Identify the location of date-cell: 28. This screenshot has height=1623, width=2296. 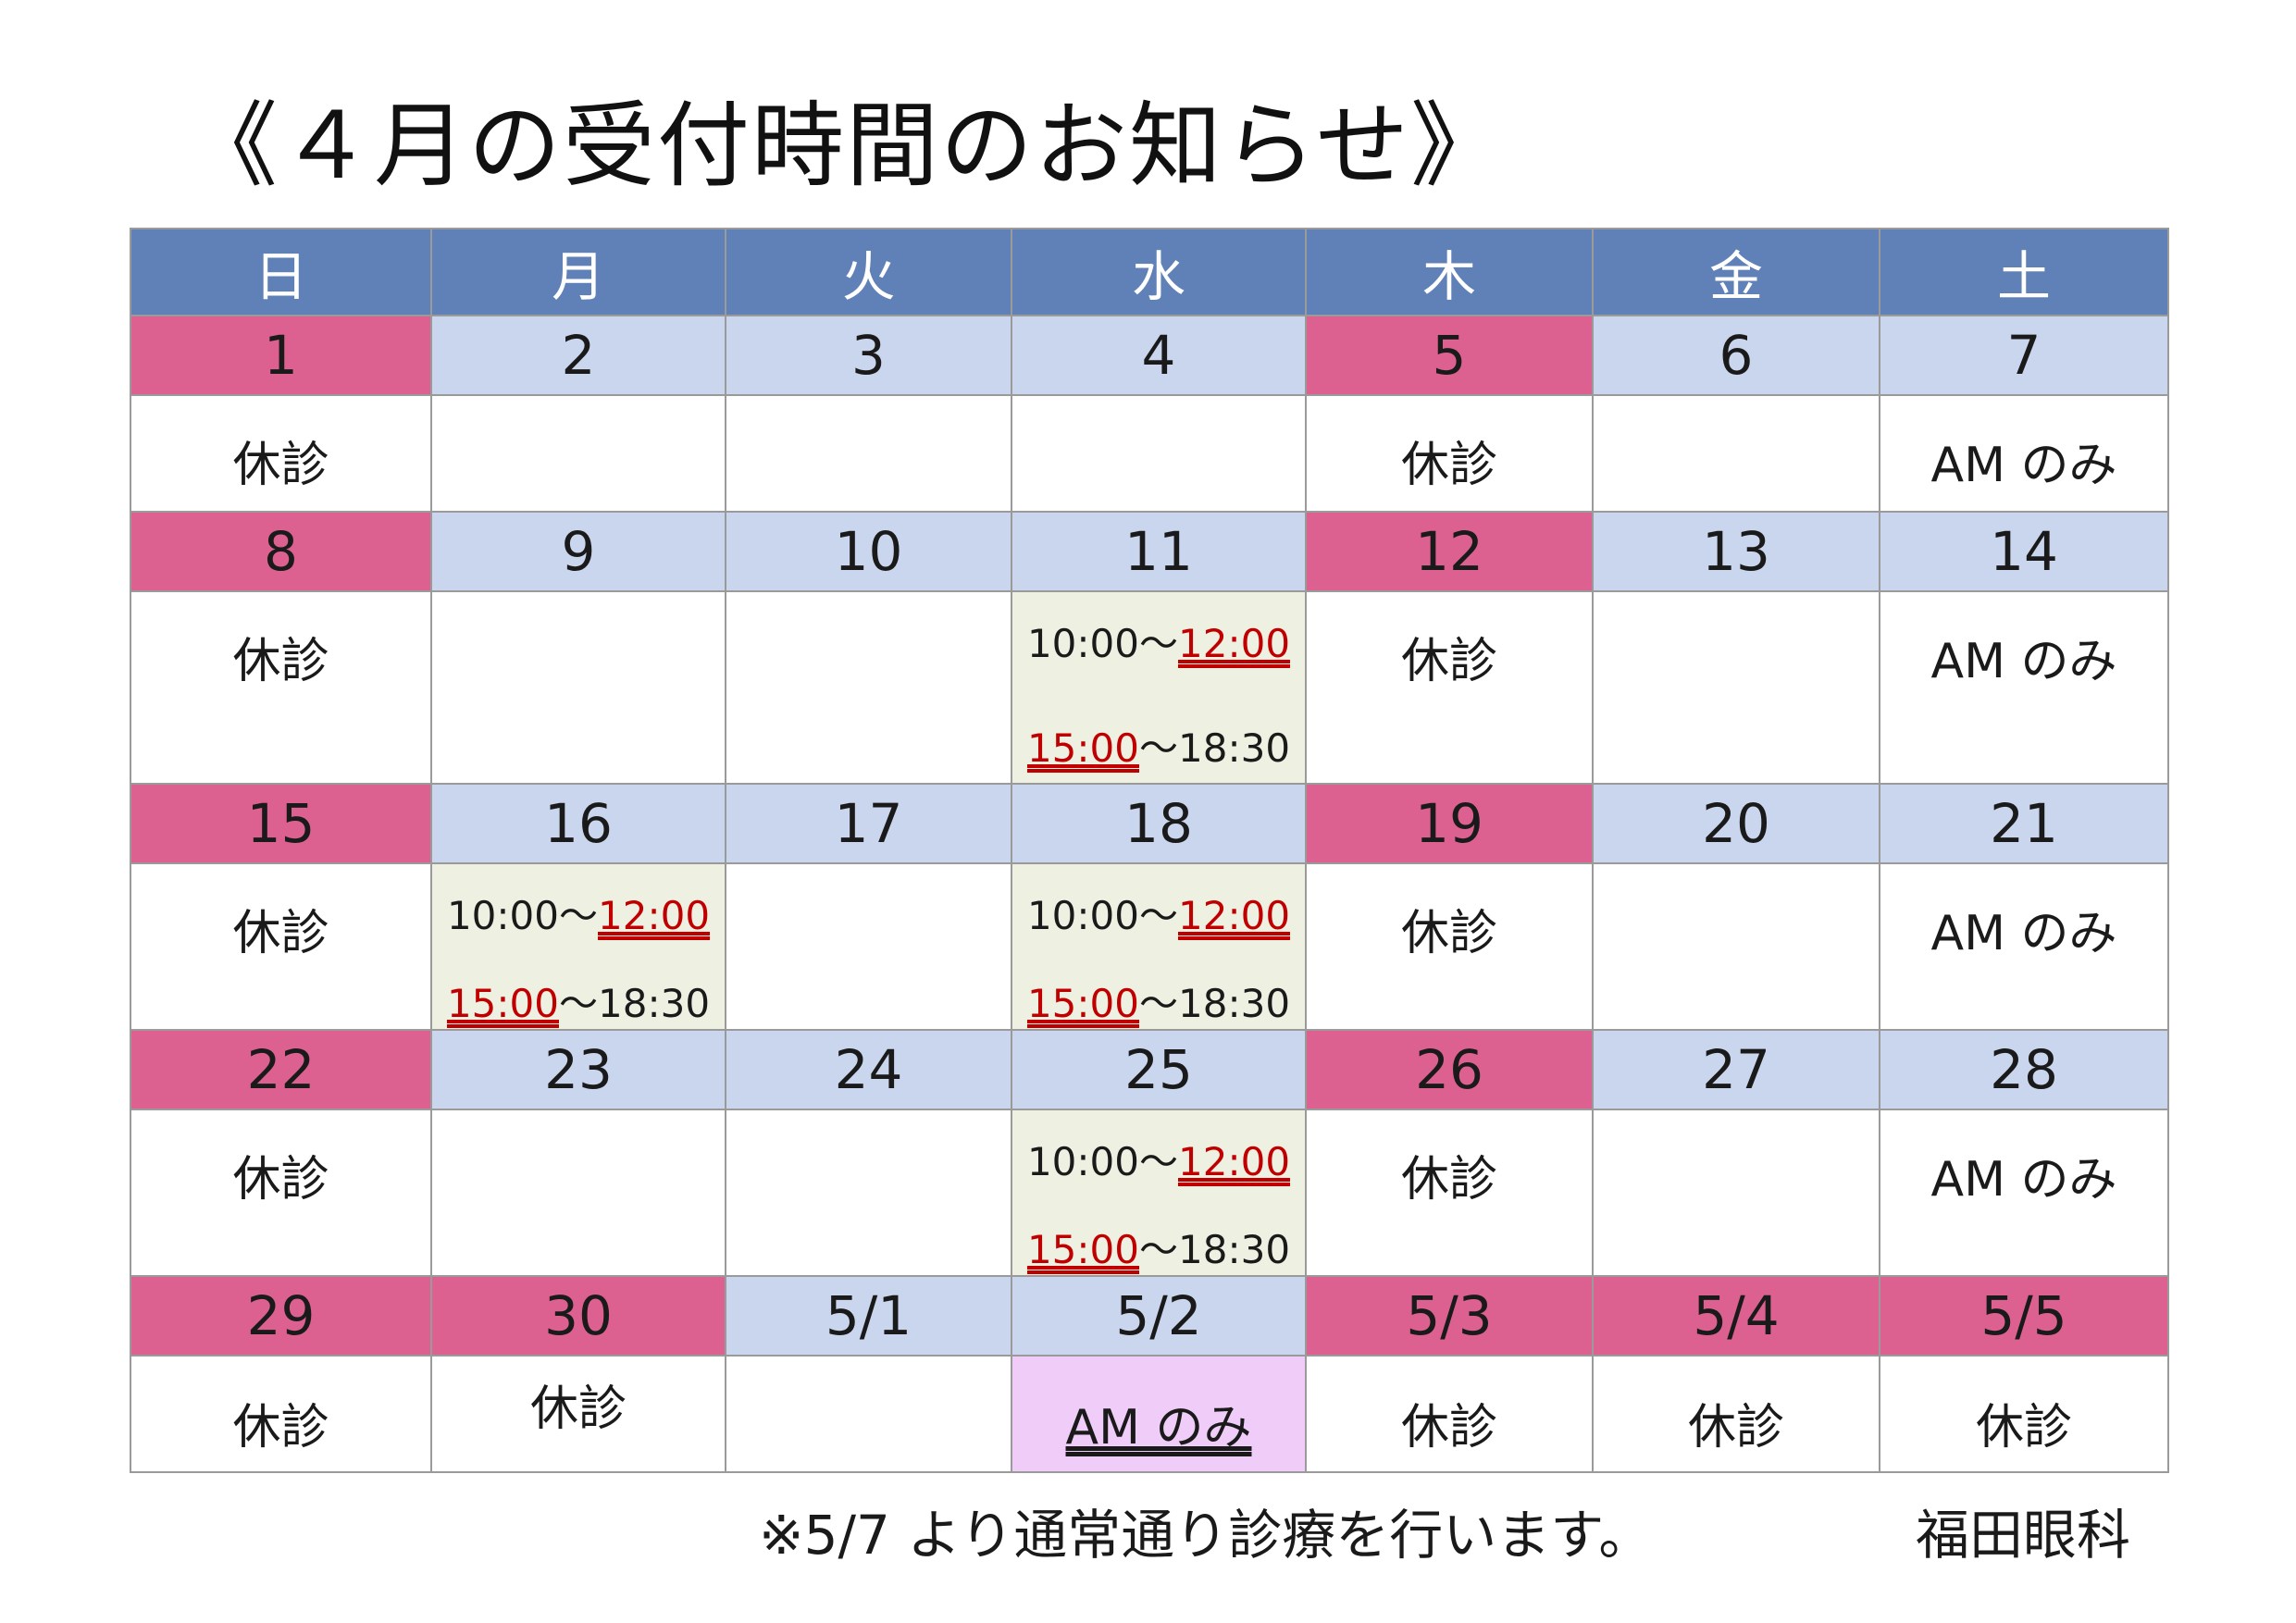
(2024, 1069).